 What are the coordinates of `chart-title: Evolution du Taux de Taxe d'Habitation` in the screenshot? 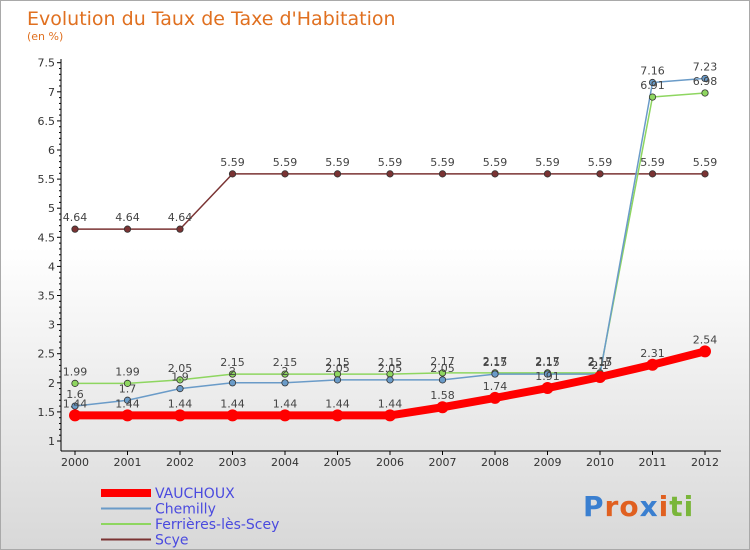 It's located at (211, 19).